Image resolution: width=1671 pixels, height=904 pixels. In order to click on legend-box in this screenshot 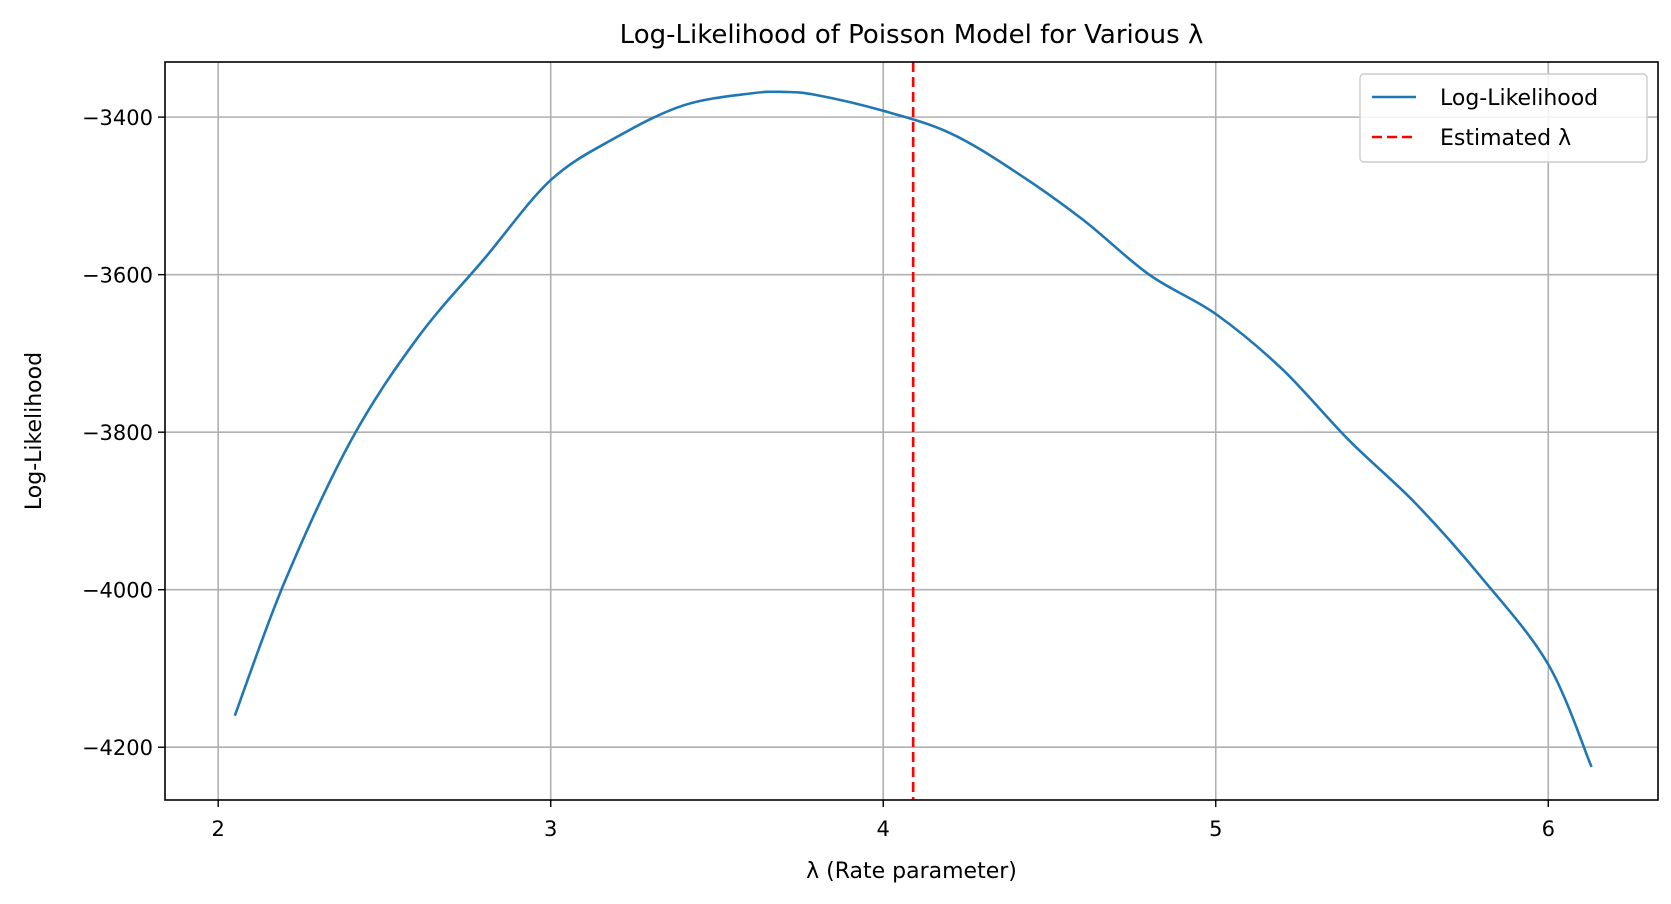, I will do `click(1503, 118)`.